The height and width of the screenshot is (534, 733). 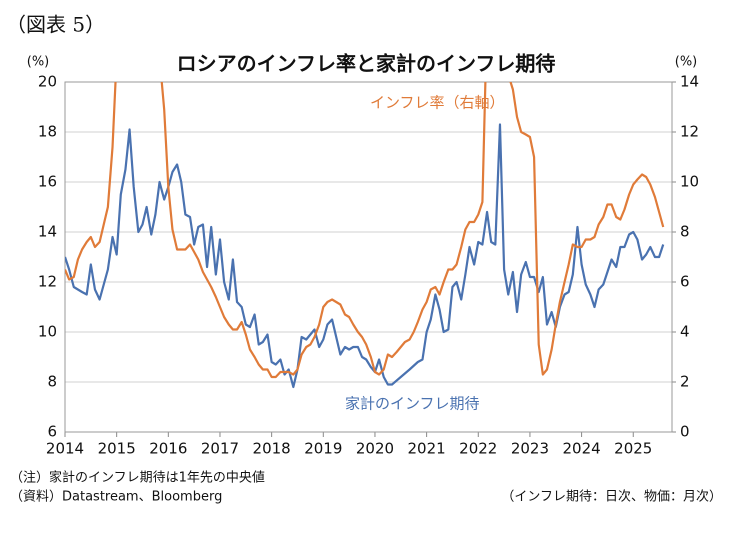 What do you see at coordinates (47, 182) in the screenshot?
I see `y-tick-label: 16` at bounding box center [47, 182].